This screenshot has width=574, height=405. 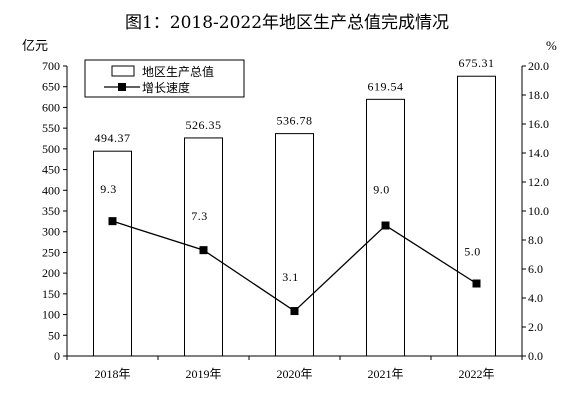 I want to click on y-left-tick-label: 550, so click(x=51, y=128).